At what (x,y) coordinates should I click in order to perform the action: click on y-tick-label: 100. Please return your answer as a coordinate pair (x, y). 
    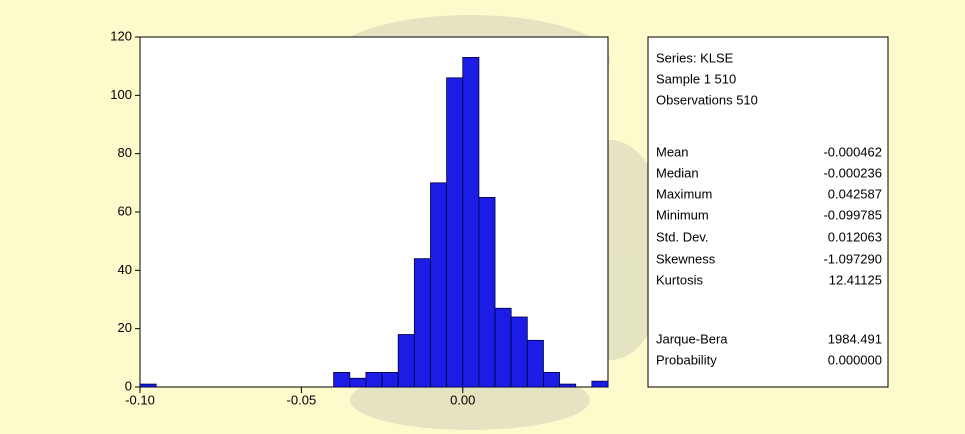
    Looking at the image, I should click on (121, 94).